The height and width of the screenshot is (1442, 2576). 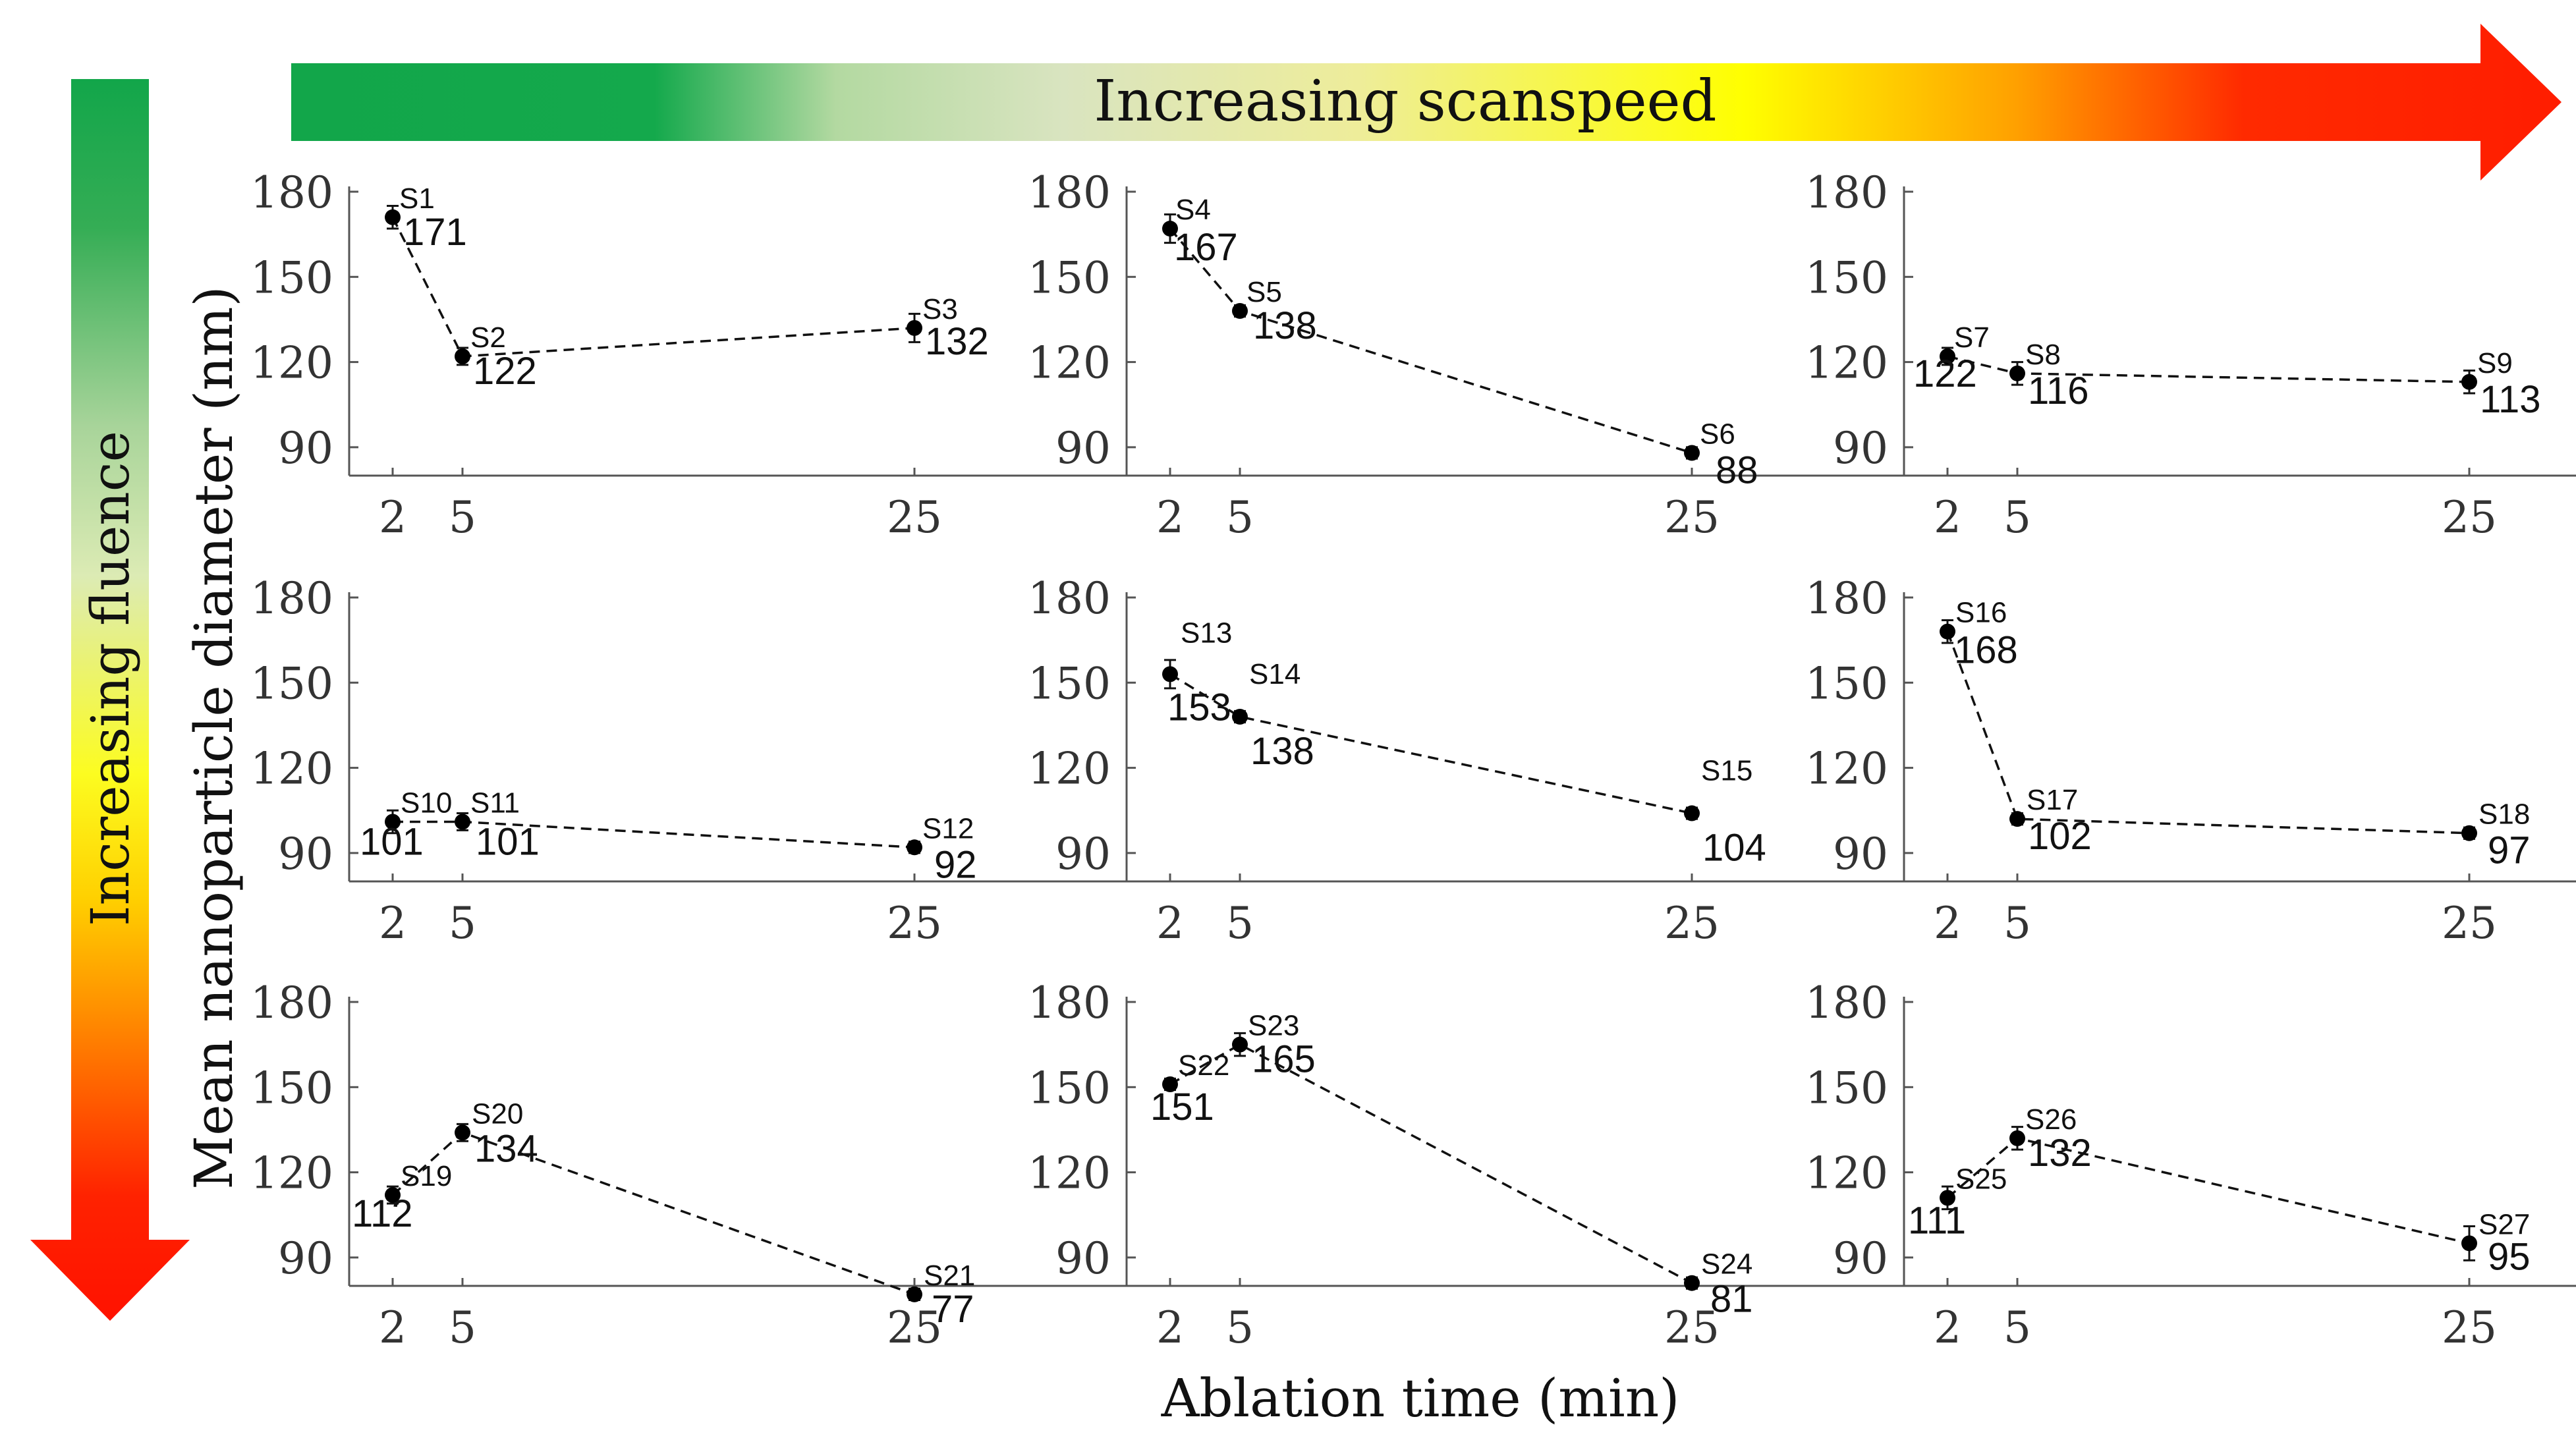 I want to click on value-label: 132, so click(x=2060, y=1153).